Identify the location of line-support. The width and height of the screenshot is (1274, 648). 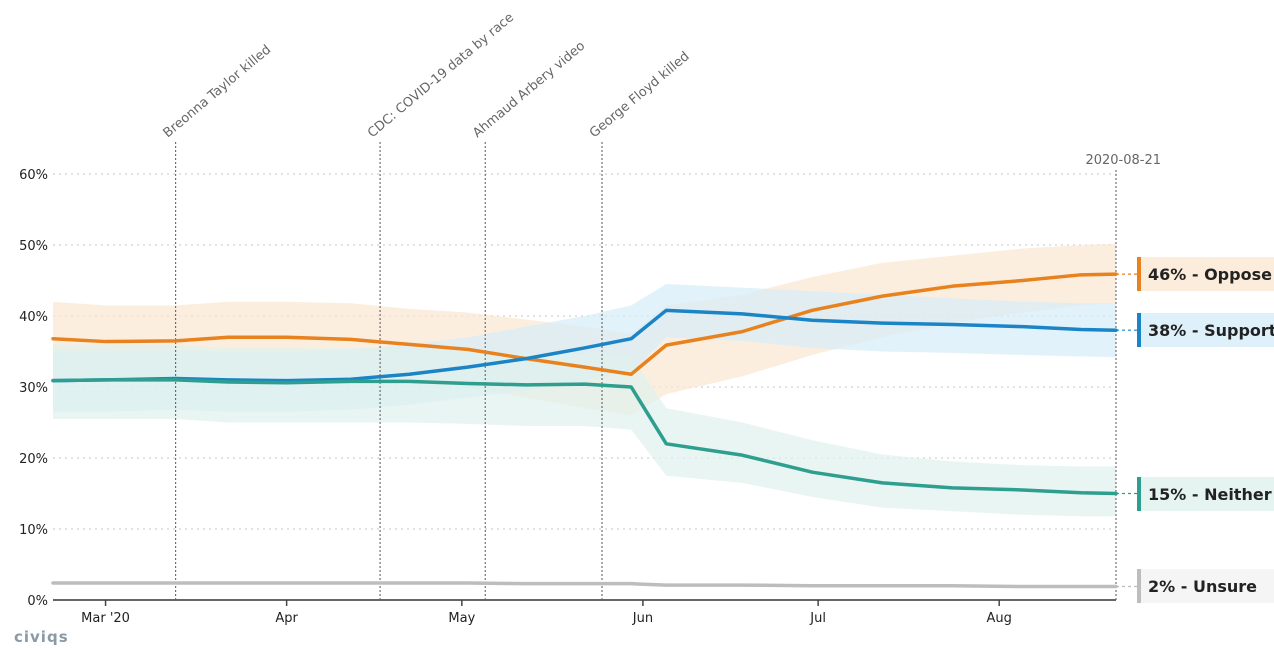
(584, 345).